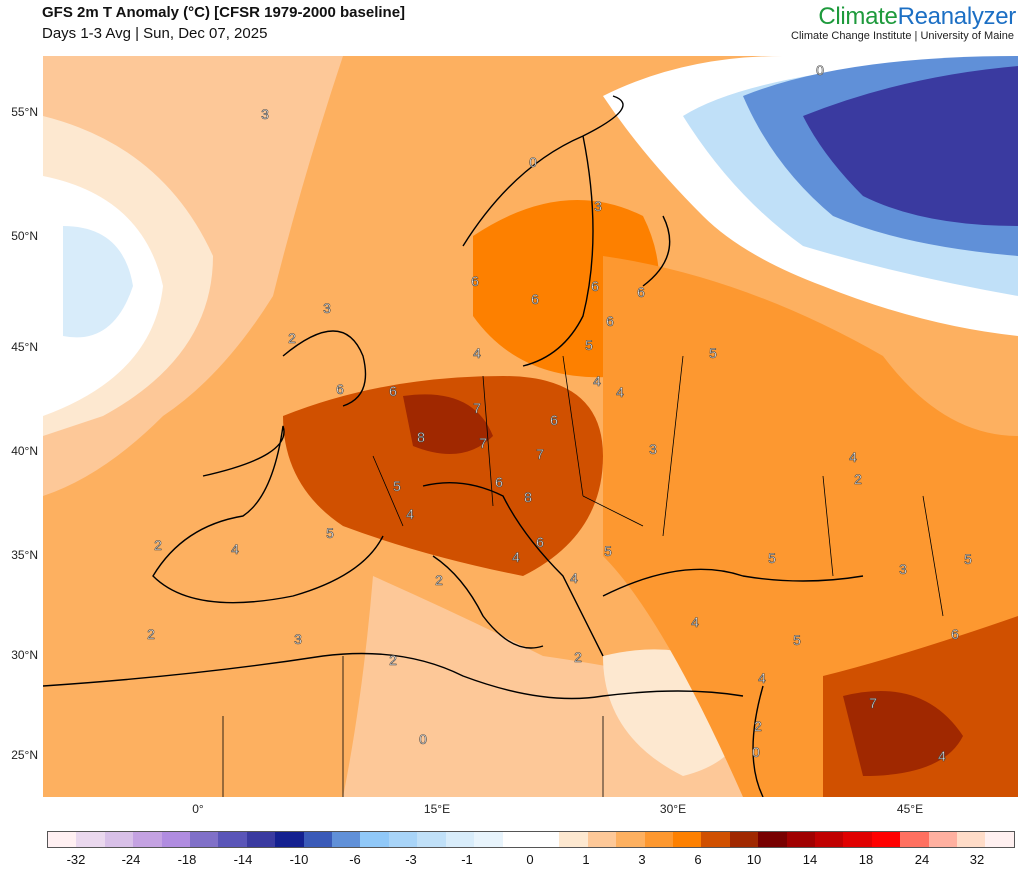  I want to click on colorbar-tick: 6, so click(698, 859).